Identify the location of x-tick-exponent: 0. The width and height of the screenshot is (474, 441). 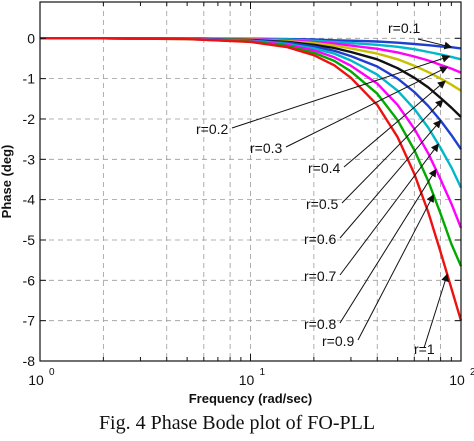
(52, 372).